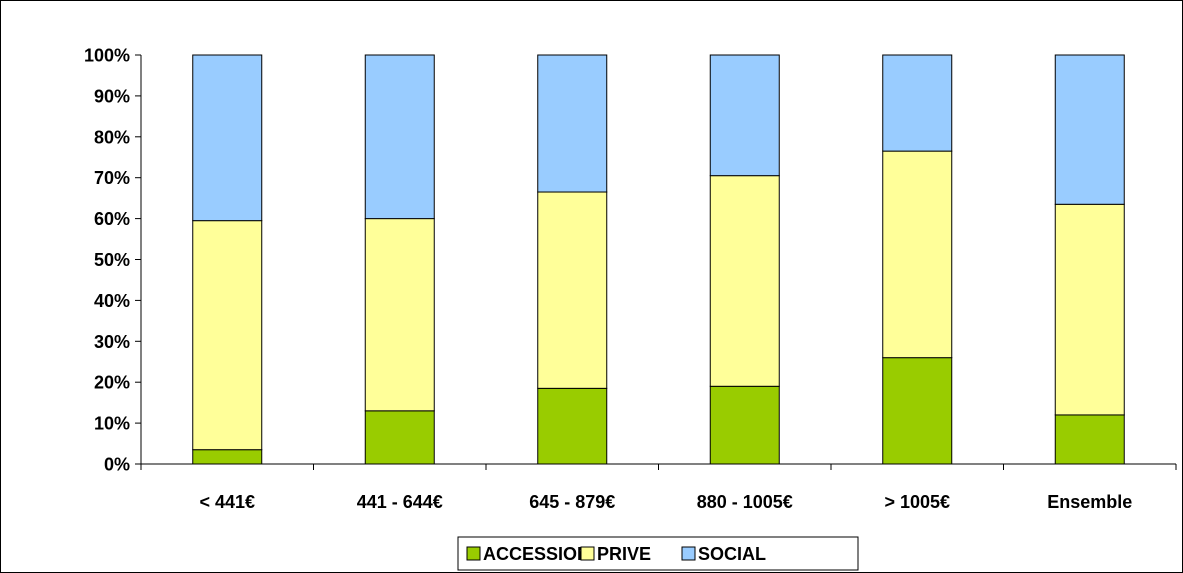 Image resolution: width=1183 pixels, height=573 pixels. Describe the element at coordinates (473, 553) in the screenshot. I see `legend-swatch-accession` at that location.